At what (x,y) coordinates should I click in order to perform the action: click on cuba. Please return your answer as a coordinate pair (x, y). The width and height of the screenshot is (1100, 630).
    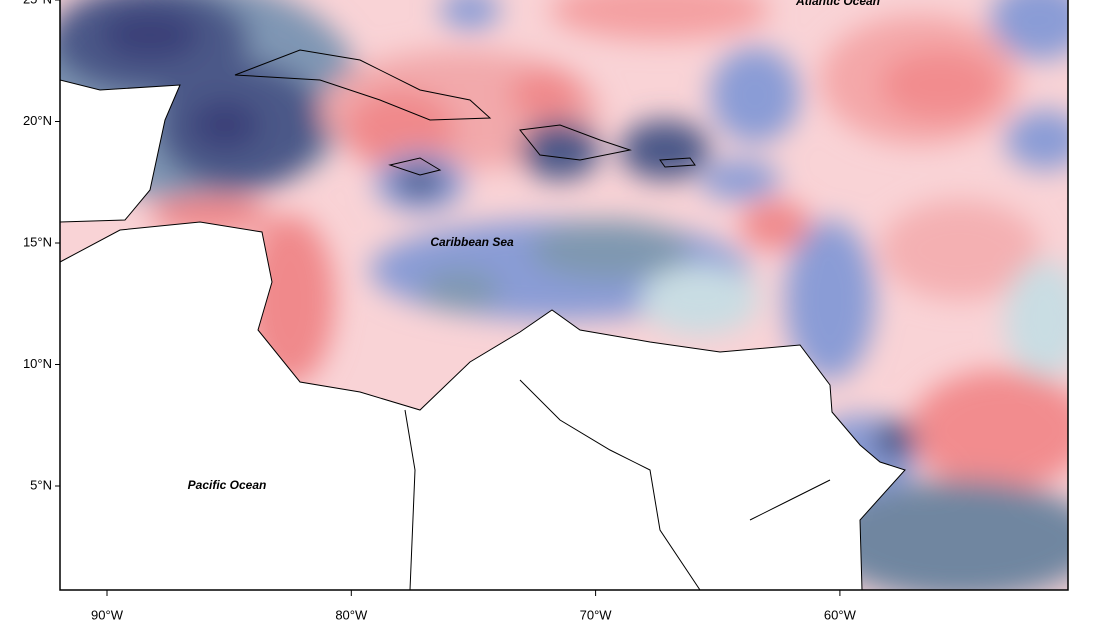
    Looking at the image, I should click on (363, 85).